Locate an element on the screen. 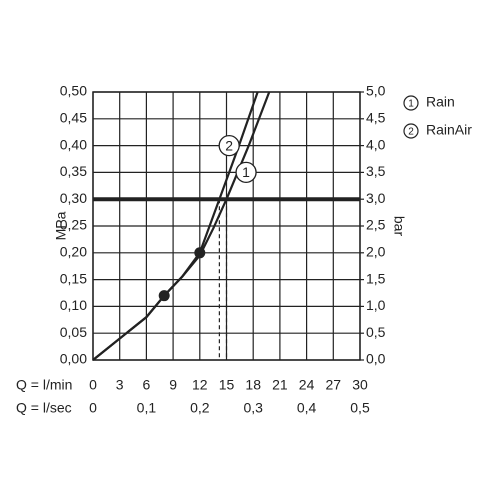 This screenshot has height=500, width=500. x-axis-label: Q = l/min is located at coordinates (44, 385).